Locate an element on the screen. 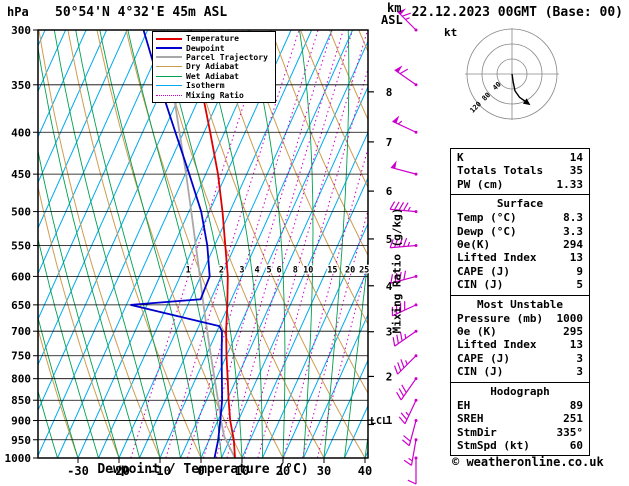 This screenshot has height=486, width=629. legend-item: Dry Adiabat is located at coordinates (214, 66).